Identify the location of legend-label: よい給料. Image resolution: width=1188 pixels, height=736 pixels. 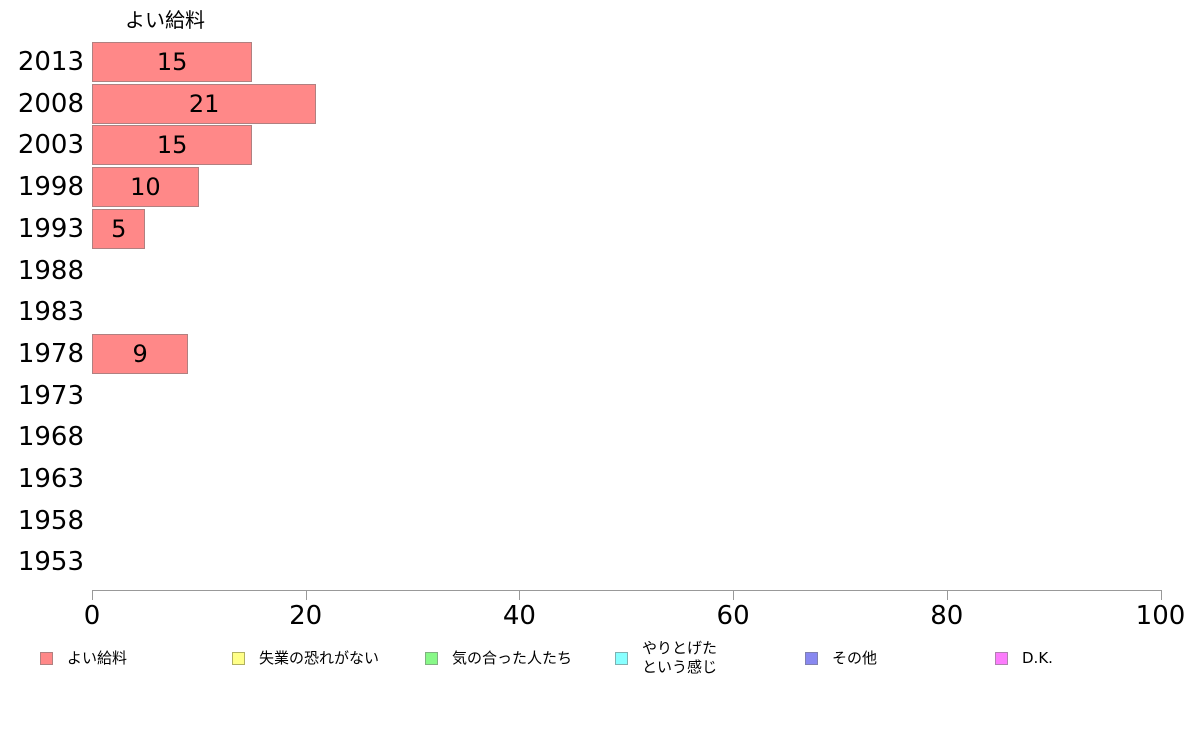
(97, 657).